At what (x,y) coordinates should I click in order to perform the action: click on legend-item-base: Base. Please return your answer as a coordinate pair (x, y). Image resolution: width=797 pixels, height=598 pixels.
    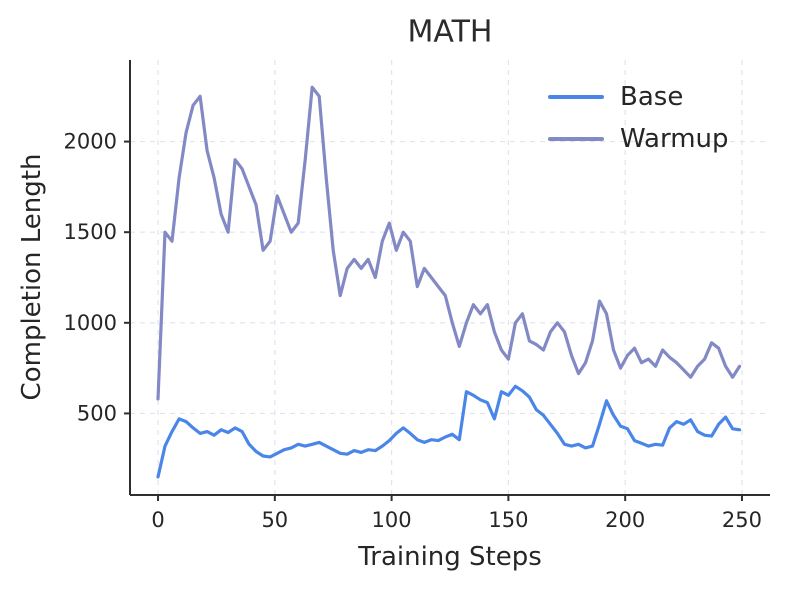
    Looking at the image, I should click on (638, 97).